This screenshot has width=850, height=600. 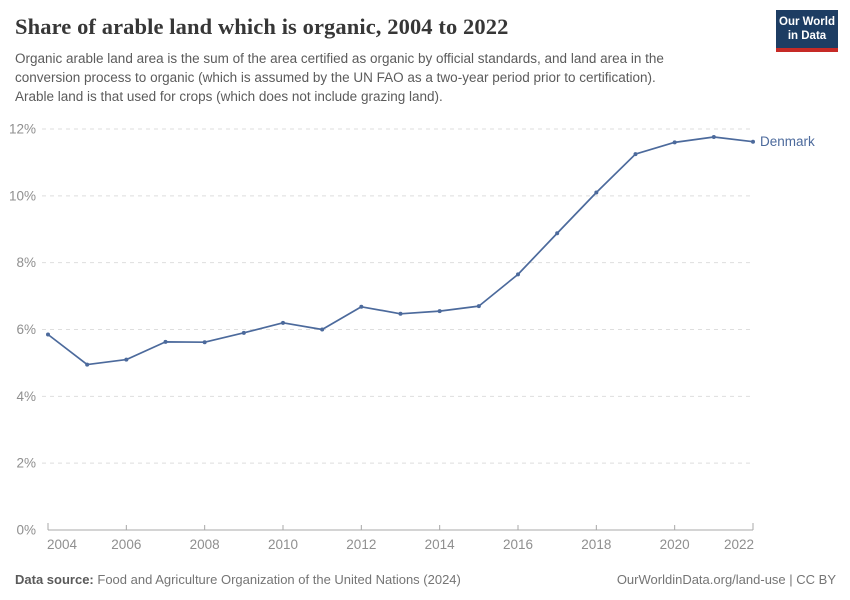 What do you see at coordinates (518, 544) in the screenshot?
I see `x-tick-label: 2016` at bounding box center [518, 544].